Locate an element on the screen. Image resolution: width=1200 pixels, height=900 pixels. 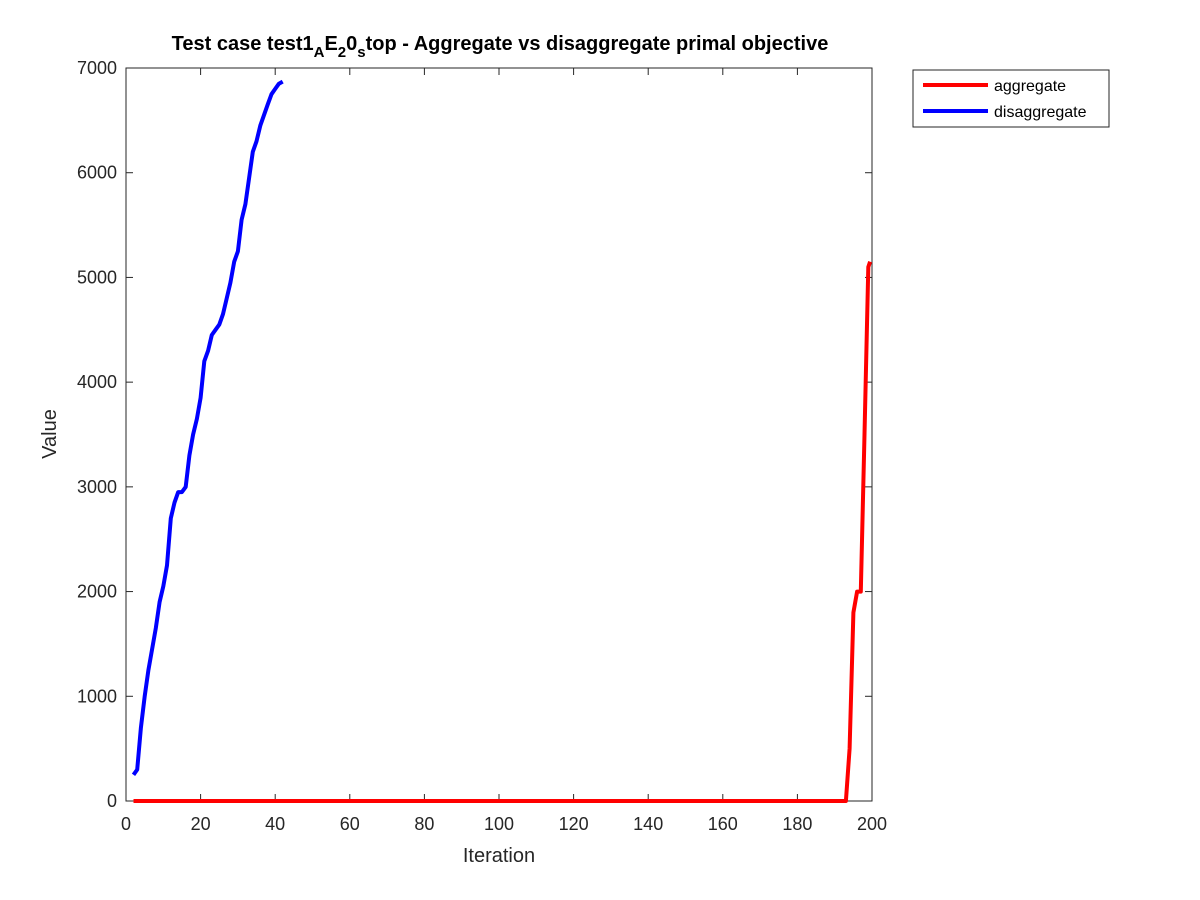
y-tick-label: 4000 is located at coordinates (97, 382).